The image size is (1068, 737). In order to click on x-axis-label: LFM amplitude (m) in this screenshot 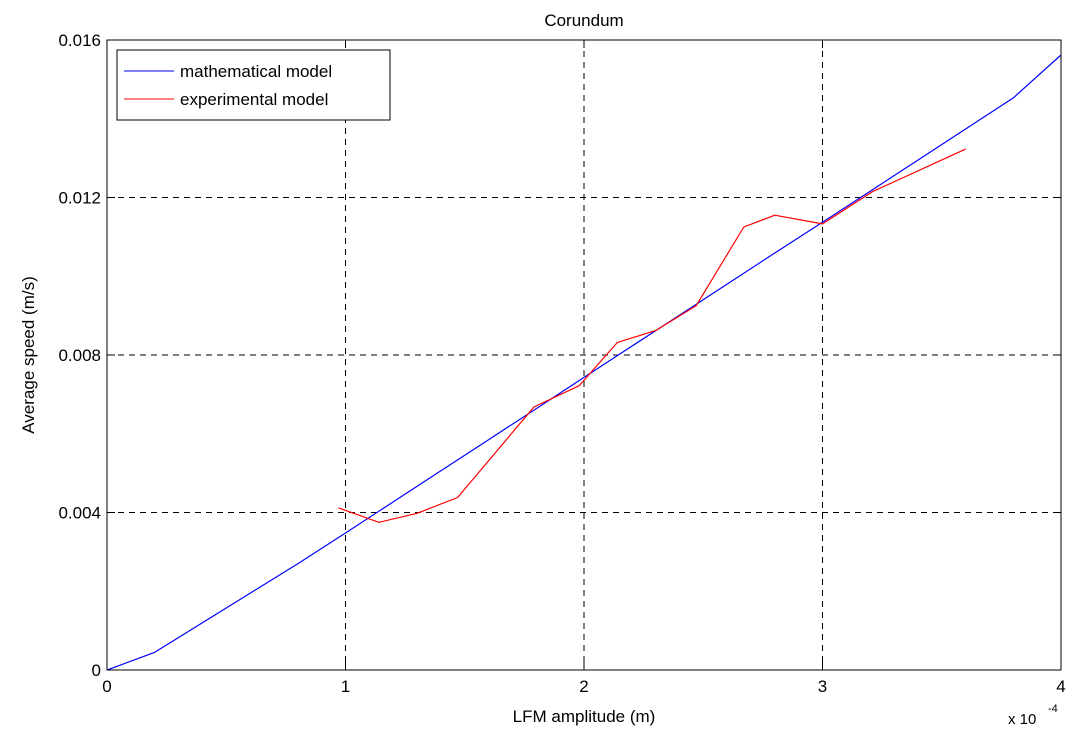, I will do `click(584, 716)`.